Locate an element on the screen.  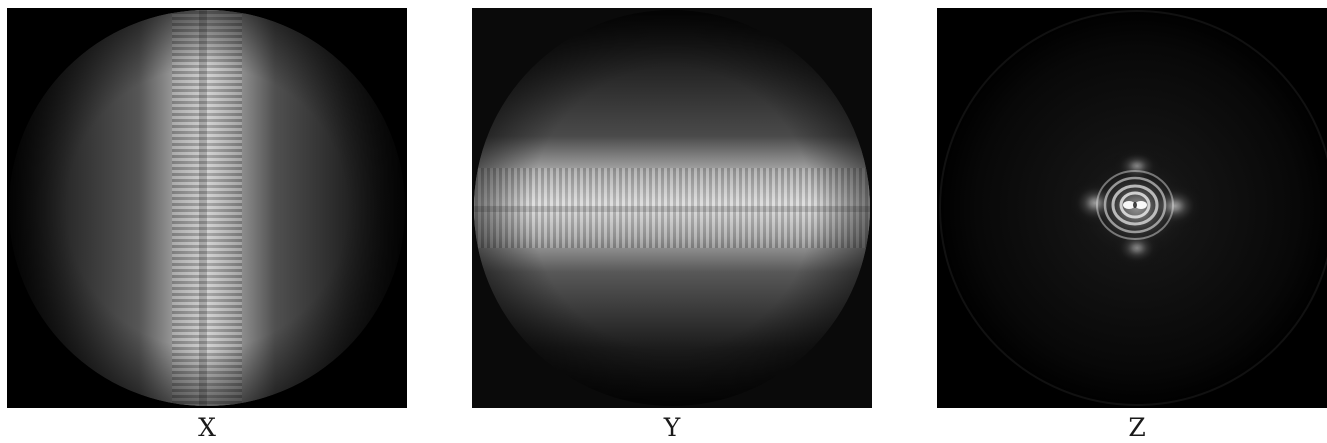
caption-z: Z is located at coordinates (1137, 427).